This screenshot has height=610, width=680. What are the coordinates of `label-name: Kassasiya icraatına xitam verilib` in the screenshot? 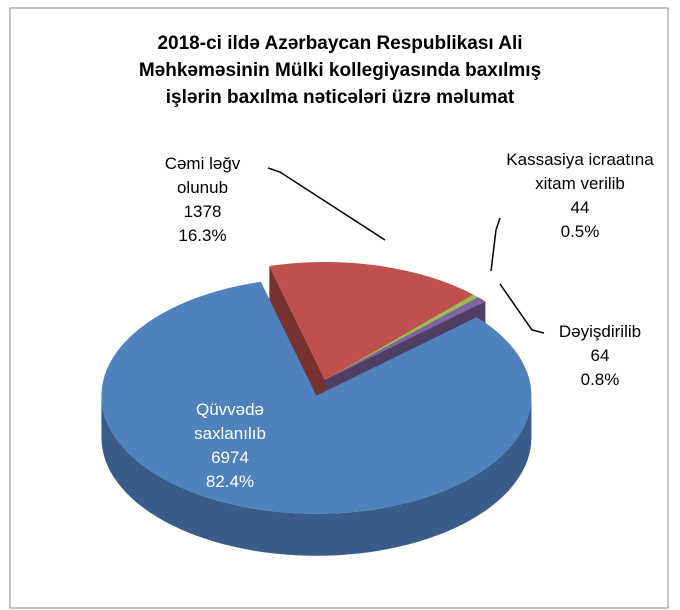 It's located at (580, 171).